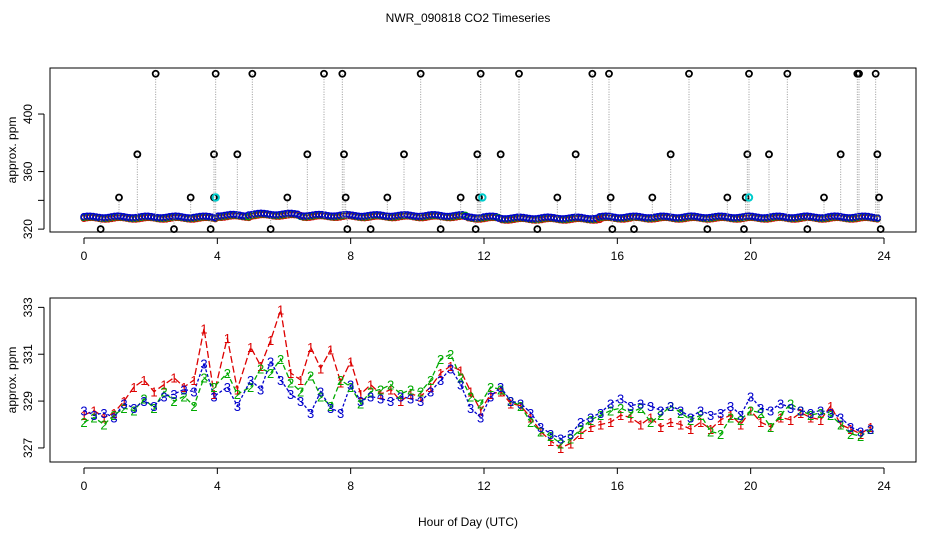 This screenshot has width=936, height=540. Describe the element at coordinates (468, 522) in the screenshot. I see `x-axis-label: Hour of Day (UTC)` at that location.